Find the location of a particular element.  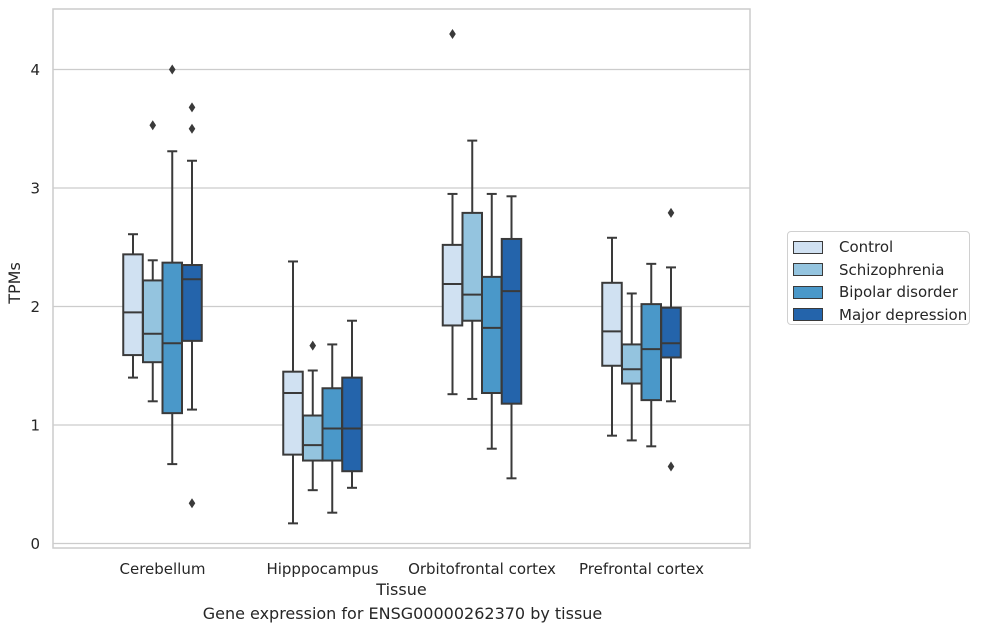

x-tick-label: Prefrontal cortex is located at coordinates (641, 569).